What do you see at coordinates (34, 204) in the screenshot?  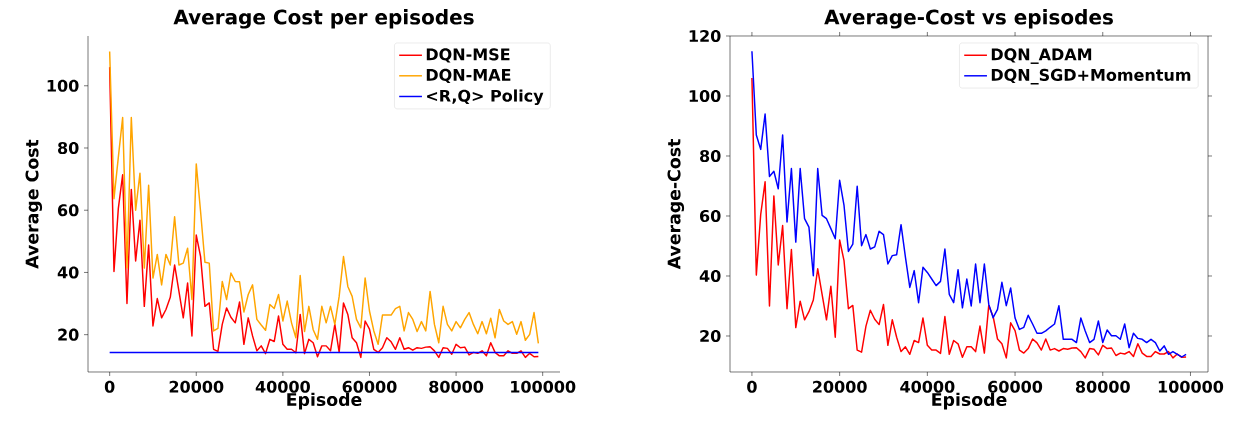 I see `y-axis-title: Average Cost` at bounding box center [34, 204].